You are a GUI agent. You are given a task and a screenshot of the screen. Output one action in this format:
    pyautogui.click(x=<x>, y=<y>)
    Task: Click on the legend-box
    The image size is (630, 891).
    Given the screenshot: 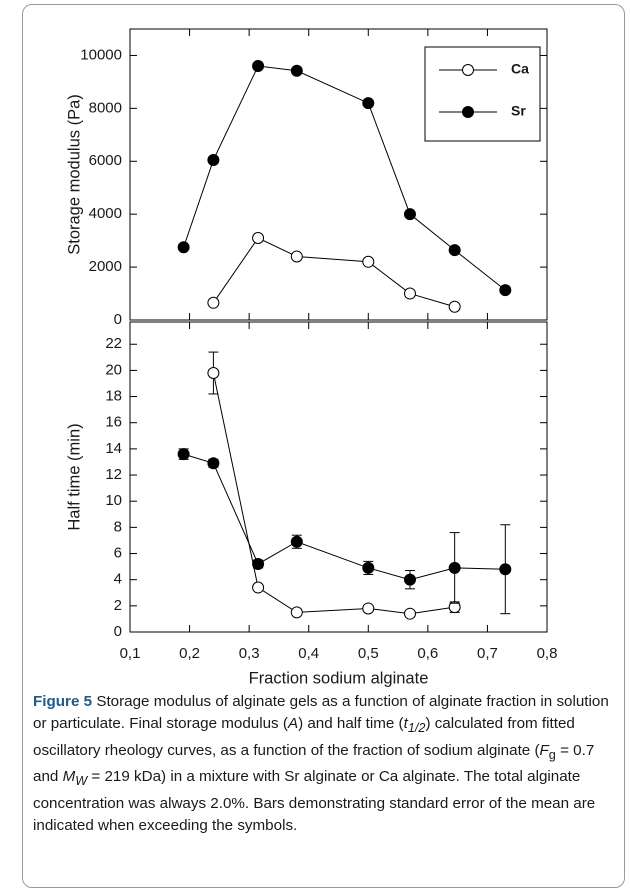 What is the action you would take?
    pyautogui.click(x=482, y=94)
    